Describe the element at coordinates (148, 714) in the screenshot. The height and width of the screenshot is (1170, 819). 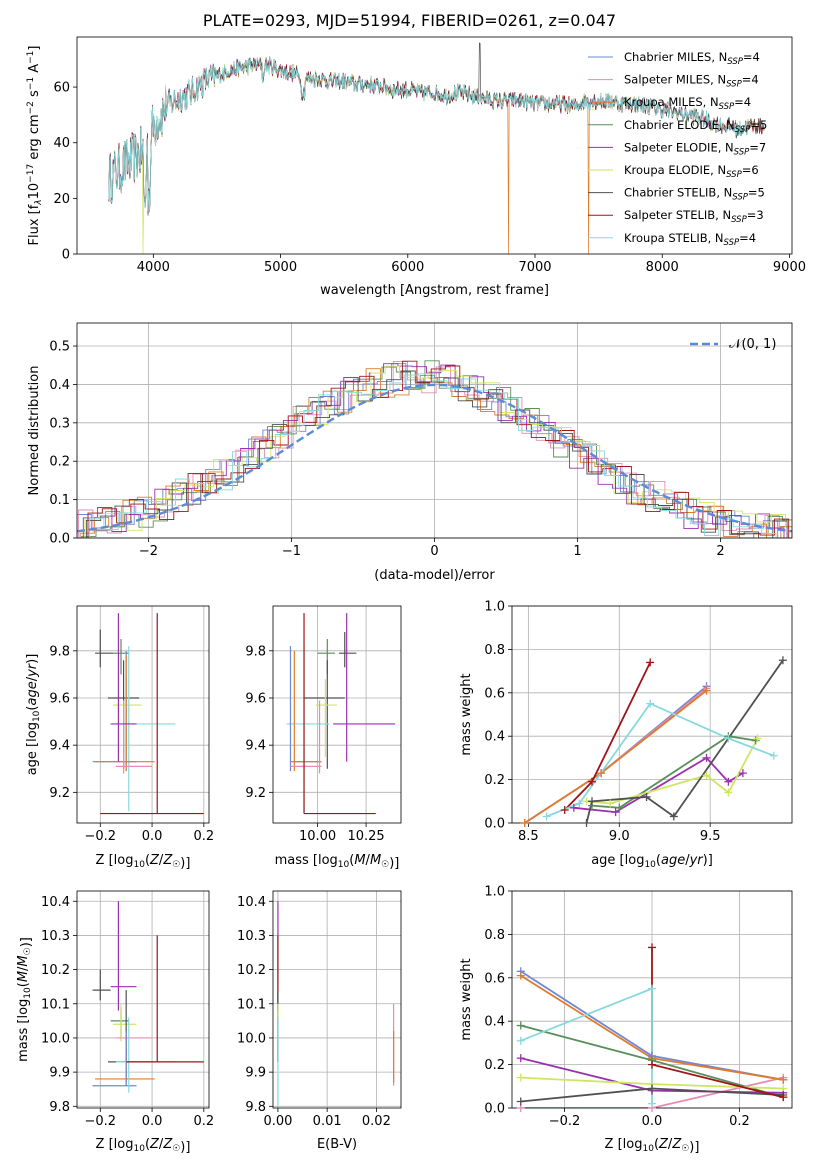
I see `plot-area-age_vs_Z` at that location.